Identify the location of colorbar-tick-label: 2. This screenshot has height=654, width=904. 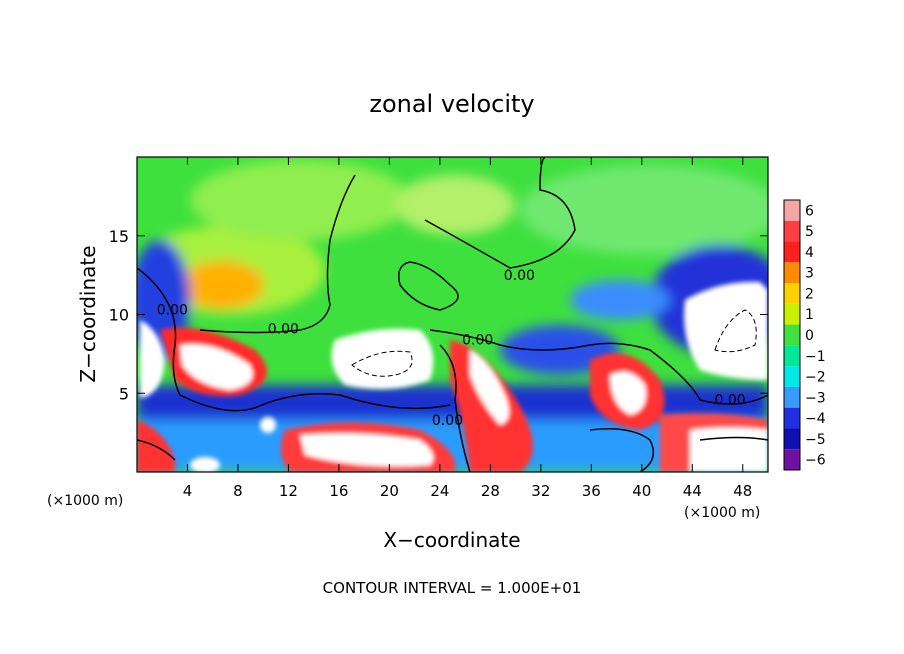
(809, 294).